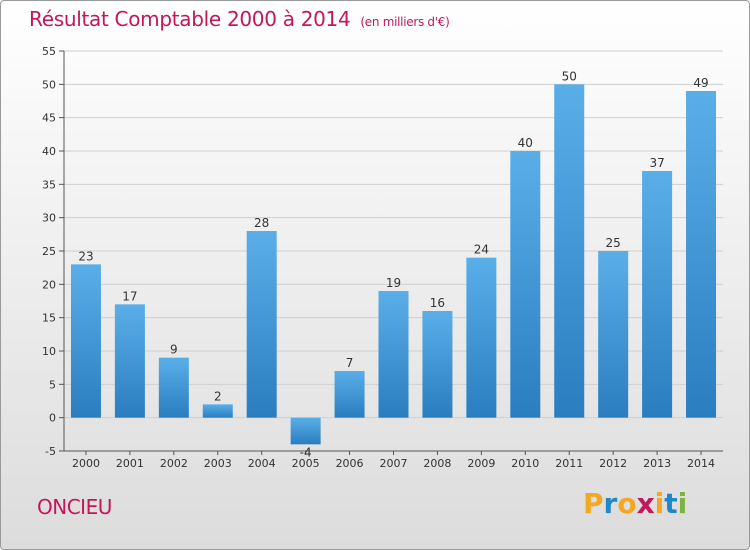 Image resolution: width=750 pixels, height=550 pixels. I want to click on y-tick-label: 25, so click(49, 251).